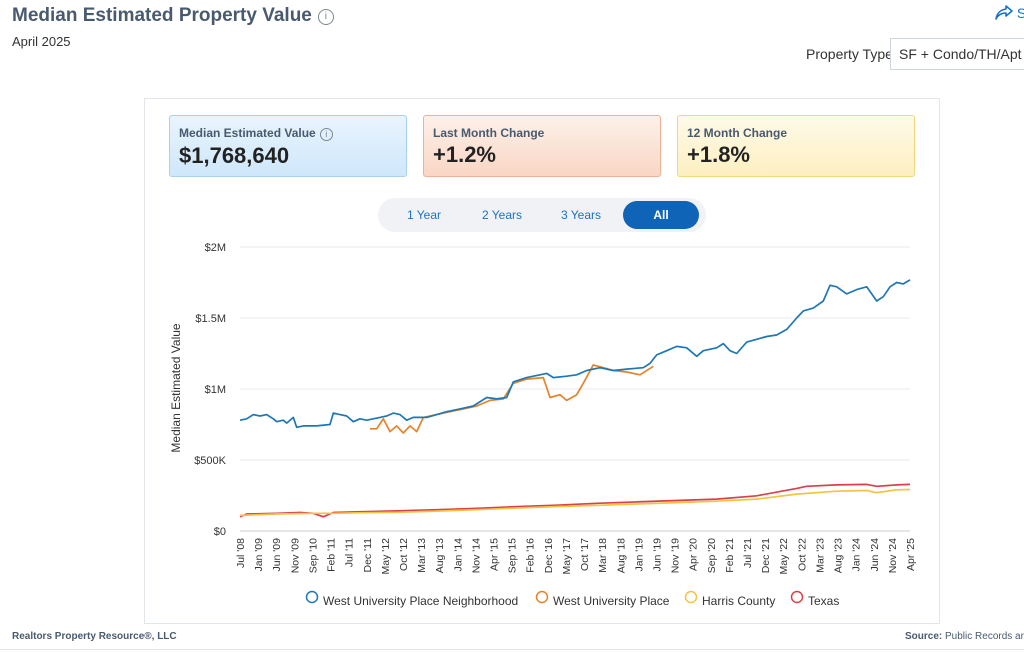 This screenshot has height=654, width=1024. I want to click on y-tick-label: $1M, so click(215, 390).